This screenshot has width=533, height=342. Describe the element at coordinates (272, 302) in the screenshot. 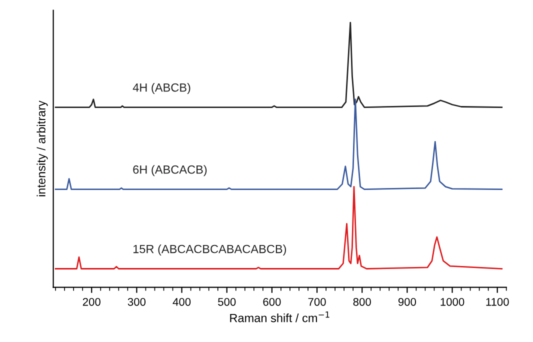

I see `x-tick-label: 600` at that location.